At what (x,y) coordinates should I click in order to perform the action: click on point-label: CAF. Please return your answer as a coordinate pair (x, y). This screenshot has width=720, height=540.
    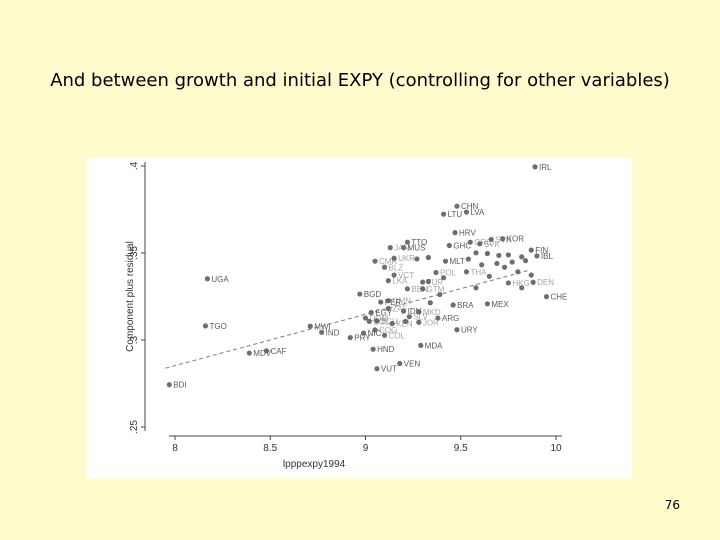
    Looking at the image, I should click on (278, 351).